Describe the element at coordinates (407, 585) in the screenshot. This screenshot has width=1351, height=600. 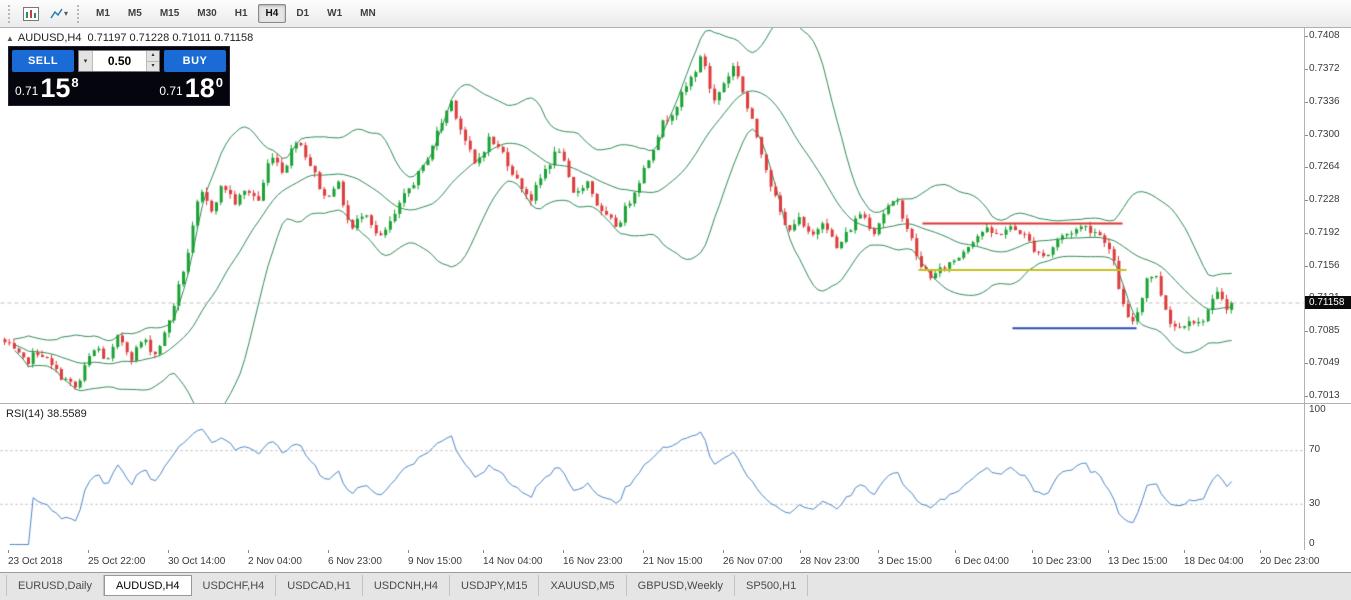
I see `chart-tab-usdcnh-h4: USDCNH,H4` at that location.